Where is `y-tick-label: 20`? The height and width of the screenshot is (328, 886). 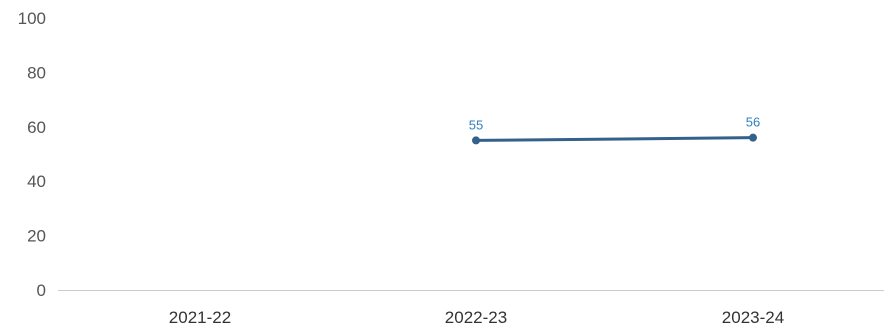
y-tick-label: 20 is located at coordinates (36, 236).